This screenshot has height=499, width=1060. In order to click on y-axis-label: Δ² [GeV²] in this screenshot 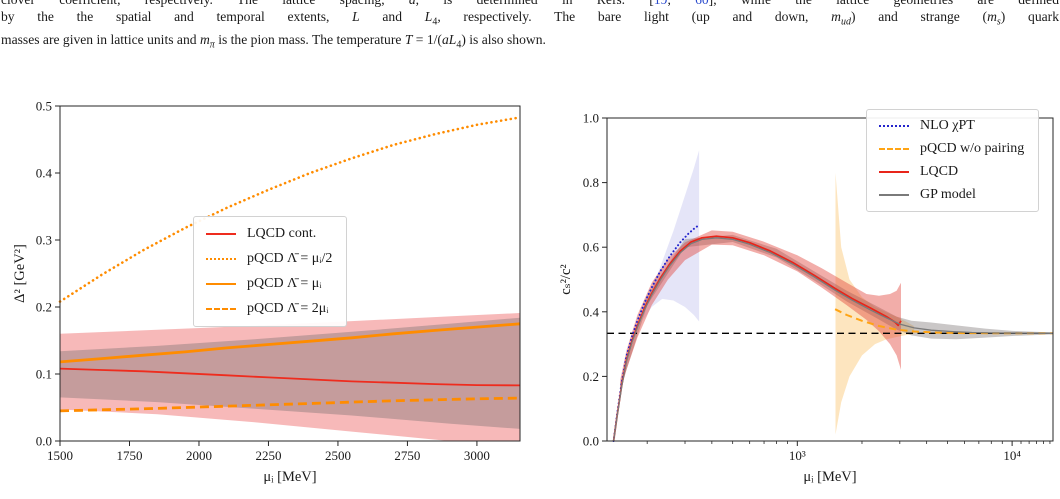, I will do `click(20, 273)`.